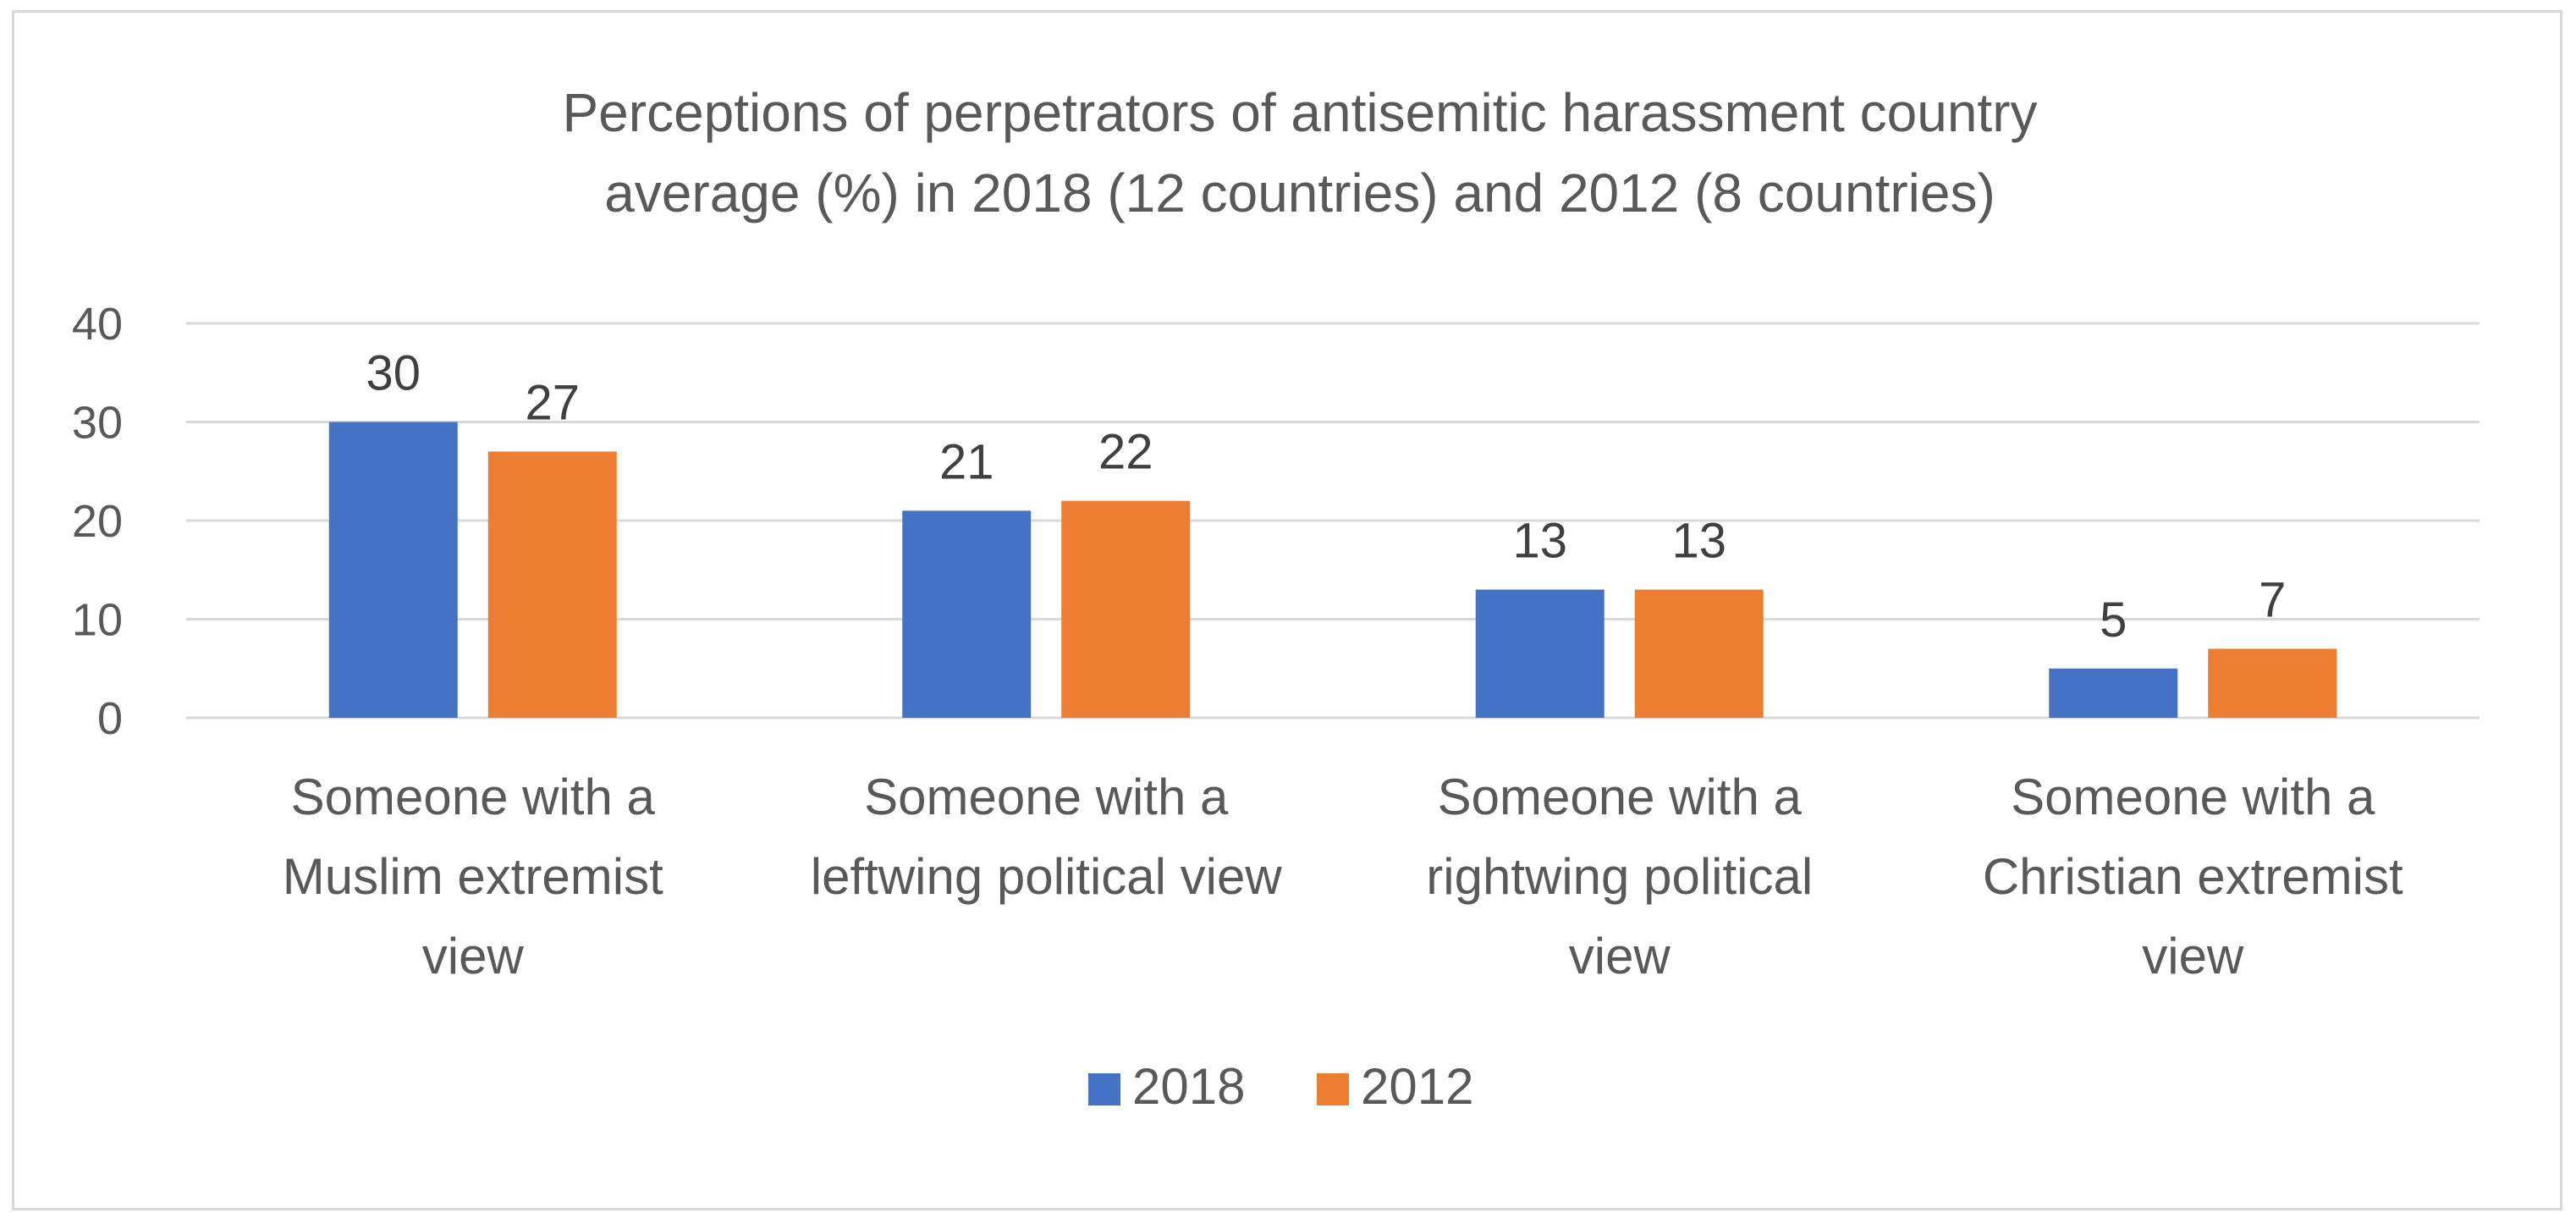 The height and width of the screenshot is (1224, 2576). I want to click on y-axis-ticks: 0 10 20 30 40, so click(97, 521).